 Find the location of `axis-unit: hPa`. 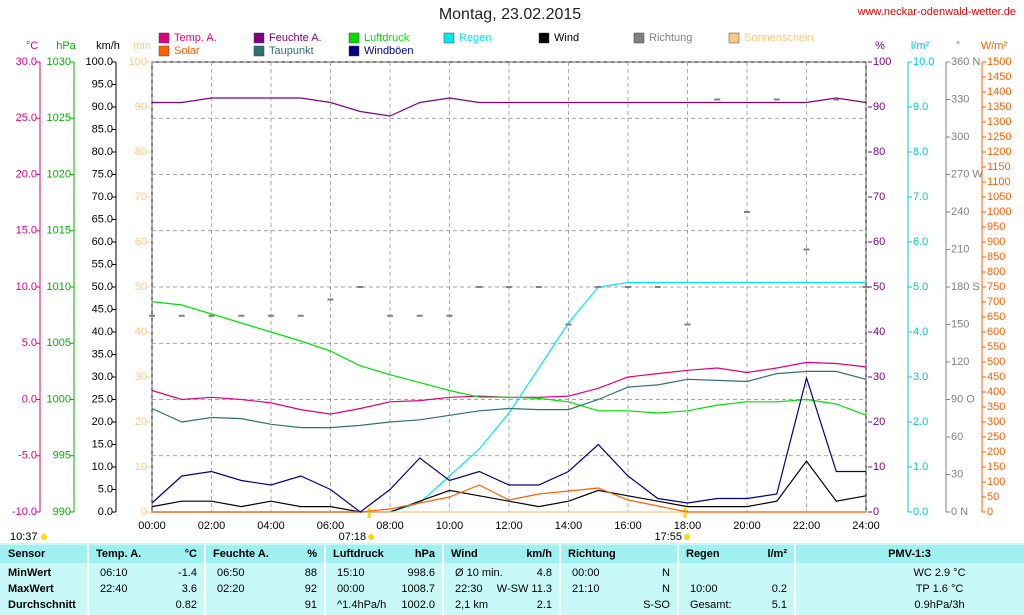

axis-unit: hPa is located at coordinates (66, 46).